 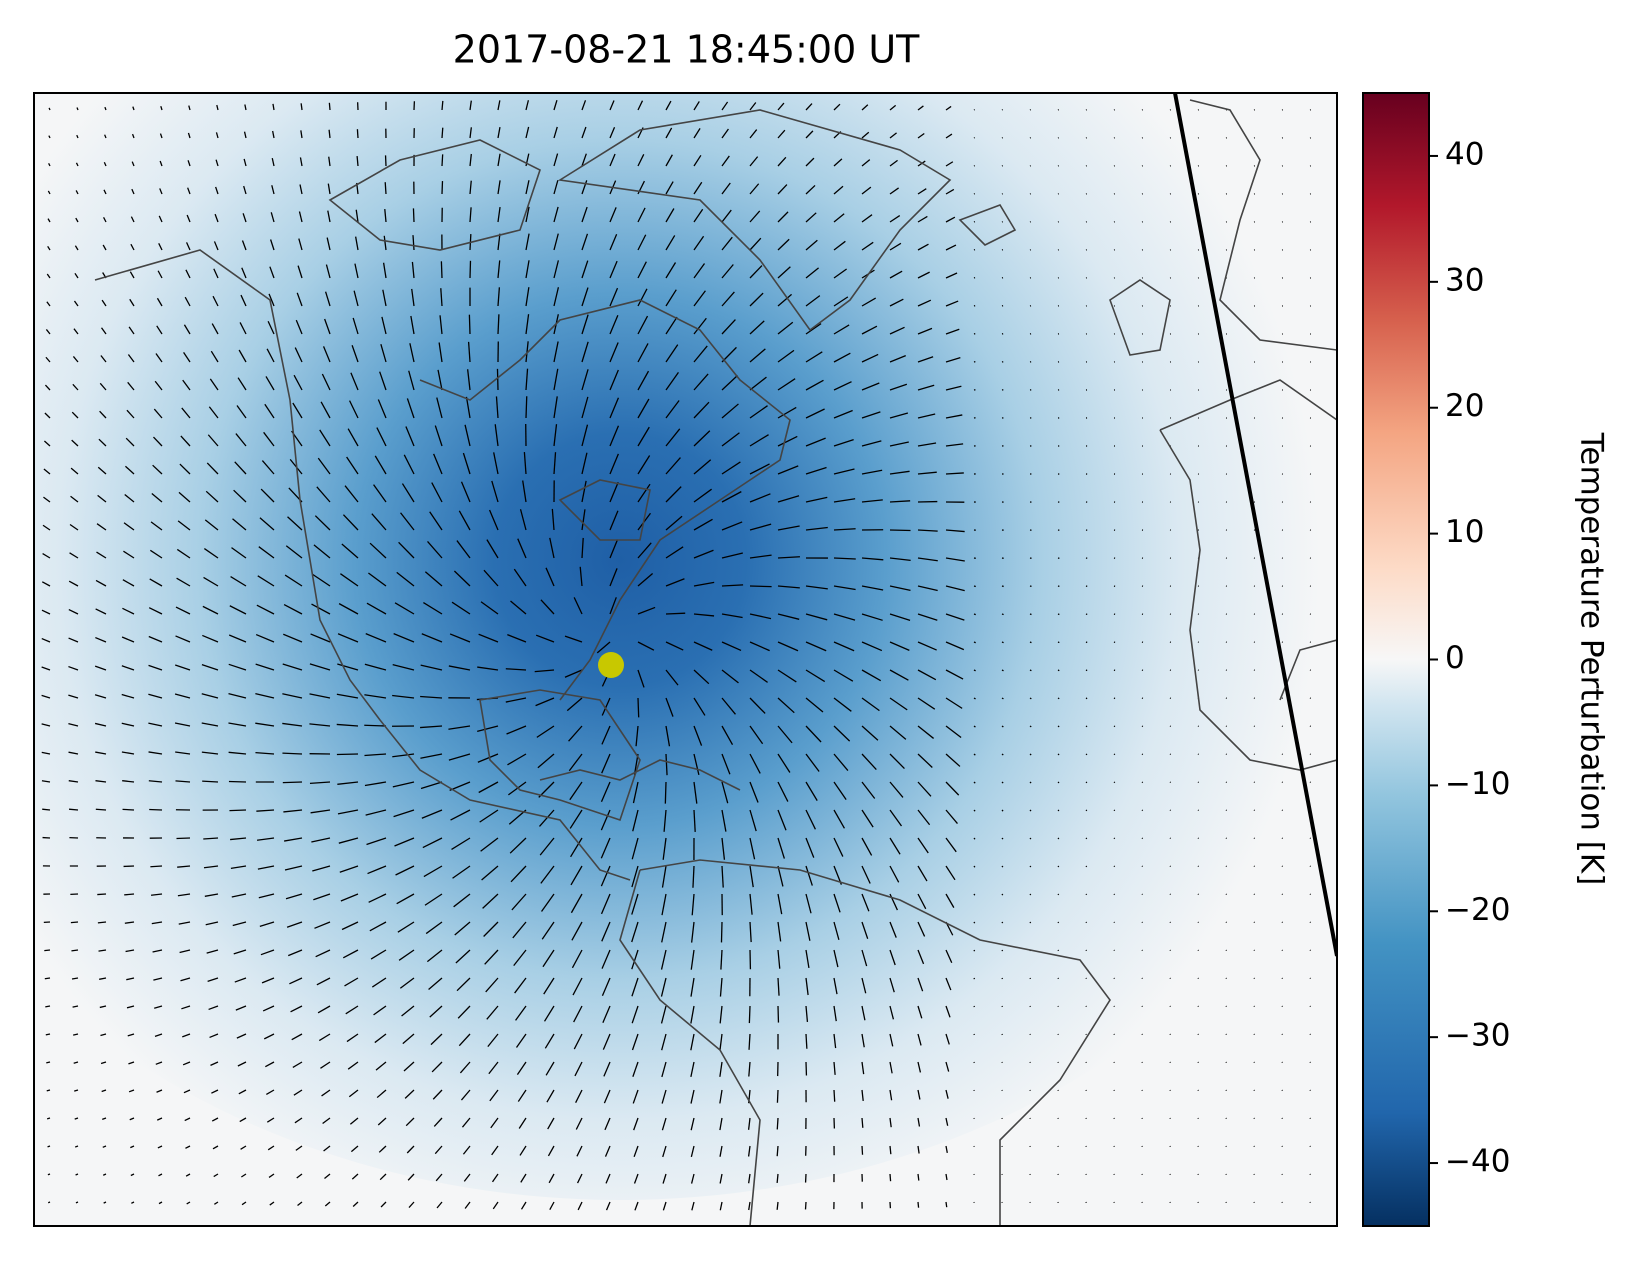 I want to click on eclipse-center, so click(x=611, y=665).